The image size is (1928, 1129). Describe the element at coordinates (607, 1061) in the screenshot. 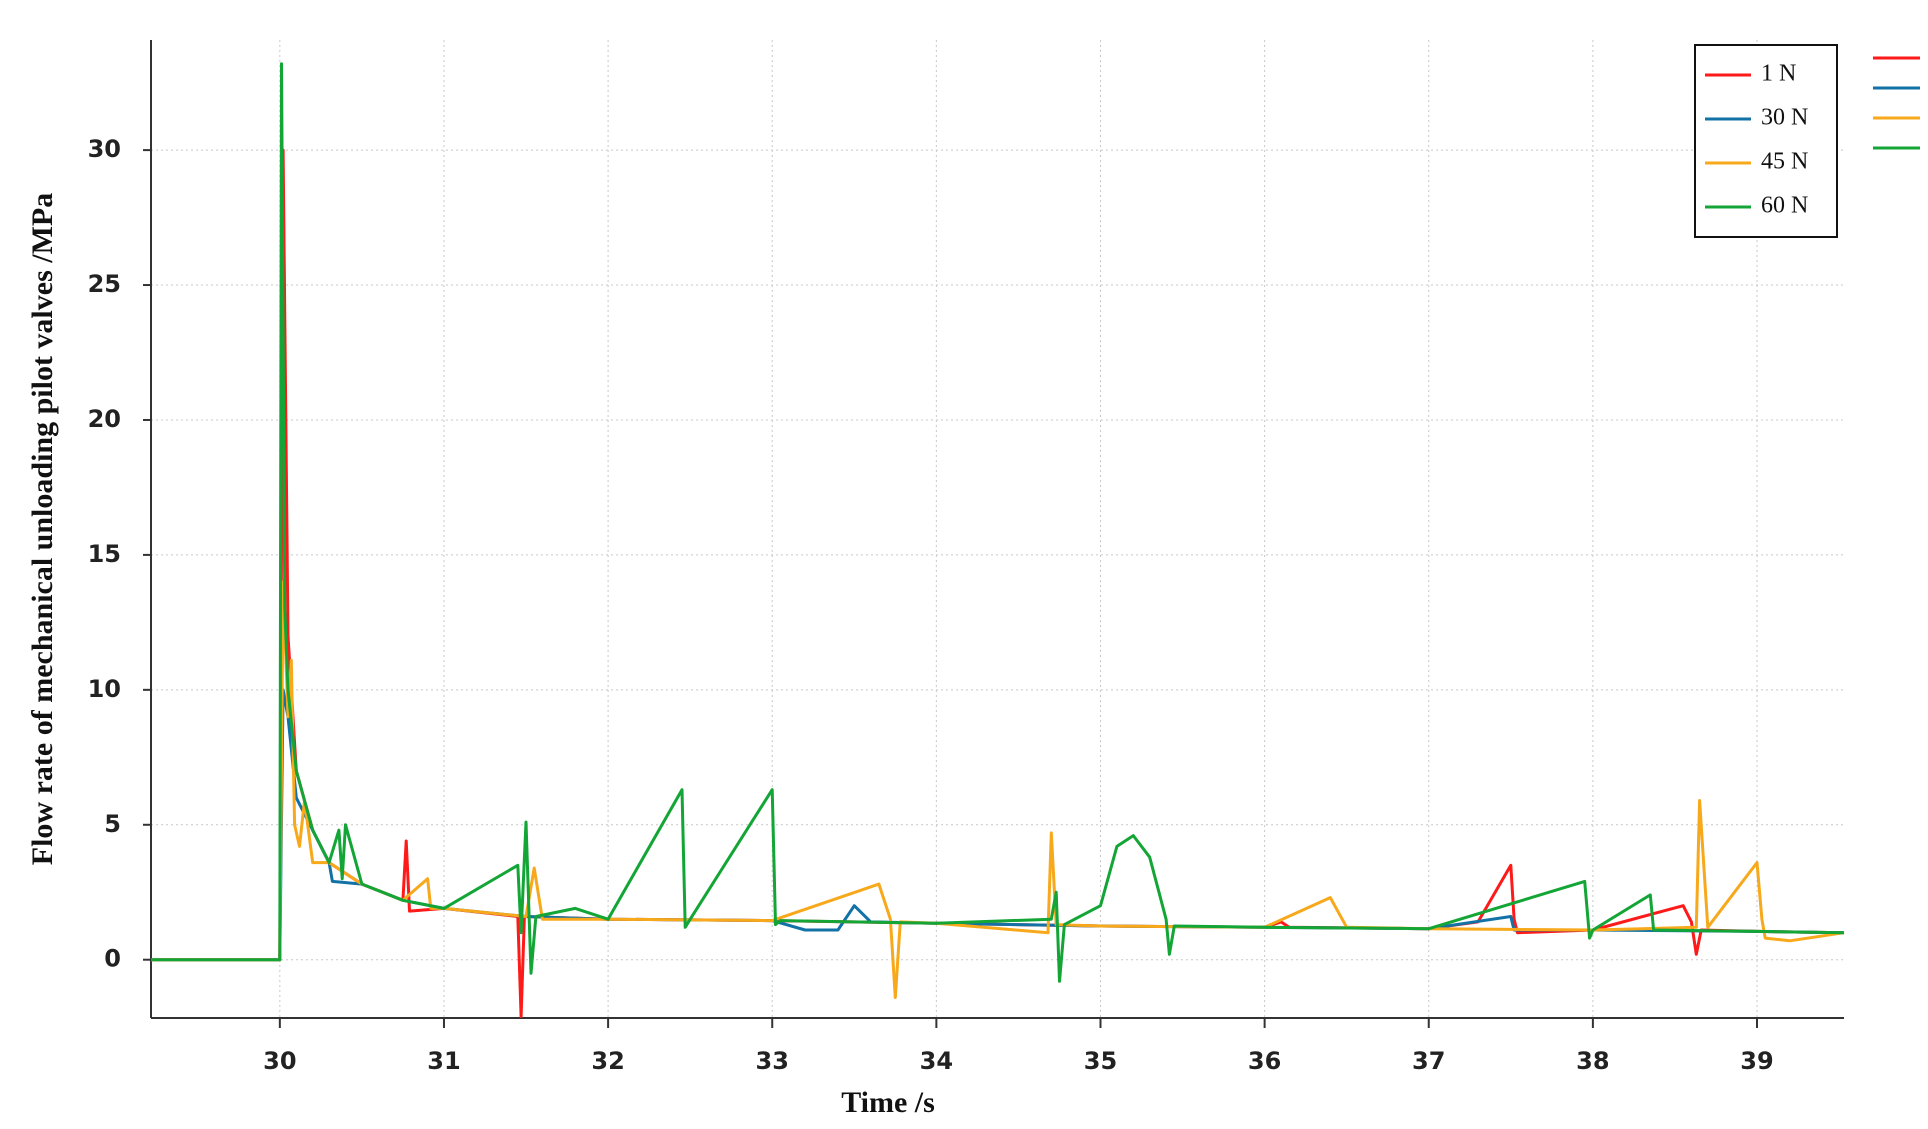

I see `x-tick-label: 32` at that location.